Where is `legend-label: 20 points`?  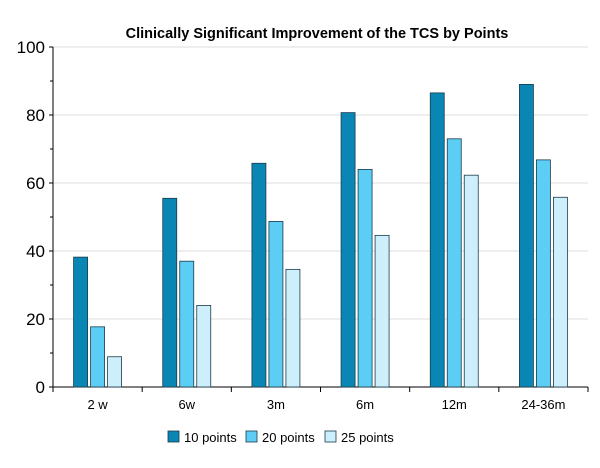 legend-label: 20 points is located at coordinates (288, 437).